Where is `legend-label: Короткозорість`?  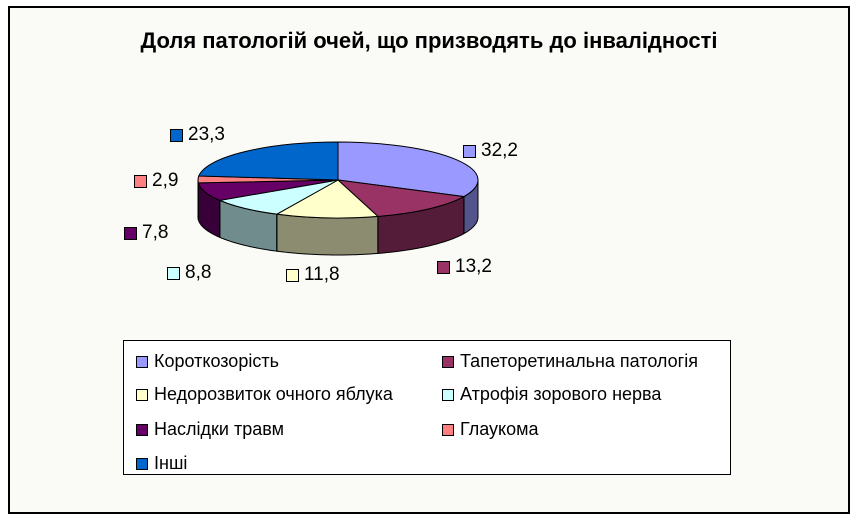 legend-label: Короткозорість is located at coordinates (216, 361).